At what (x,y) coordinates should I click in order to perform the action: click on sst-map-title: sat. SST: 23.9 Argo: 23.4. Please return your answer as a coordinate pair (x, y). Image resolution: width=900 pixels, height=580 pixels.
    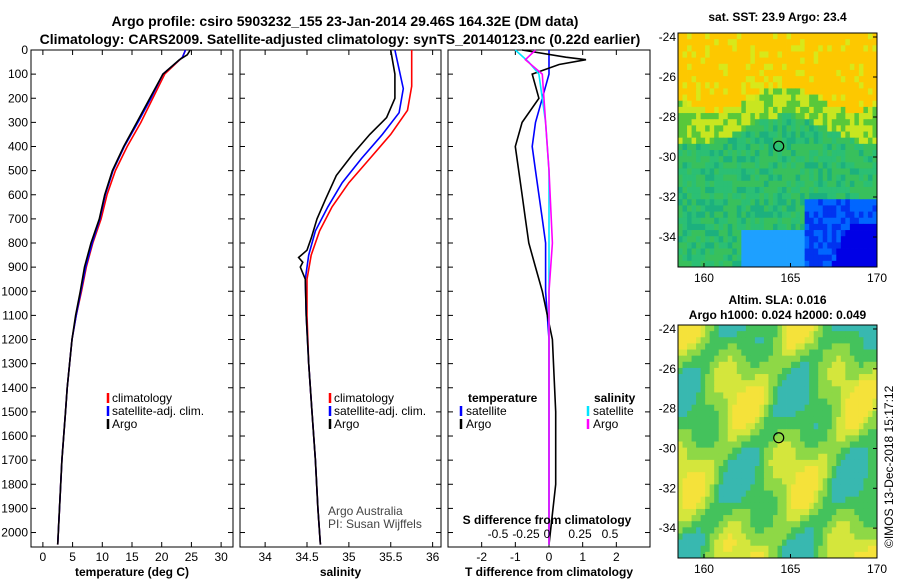
    Looking at the image, I should click on (777, 17).